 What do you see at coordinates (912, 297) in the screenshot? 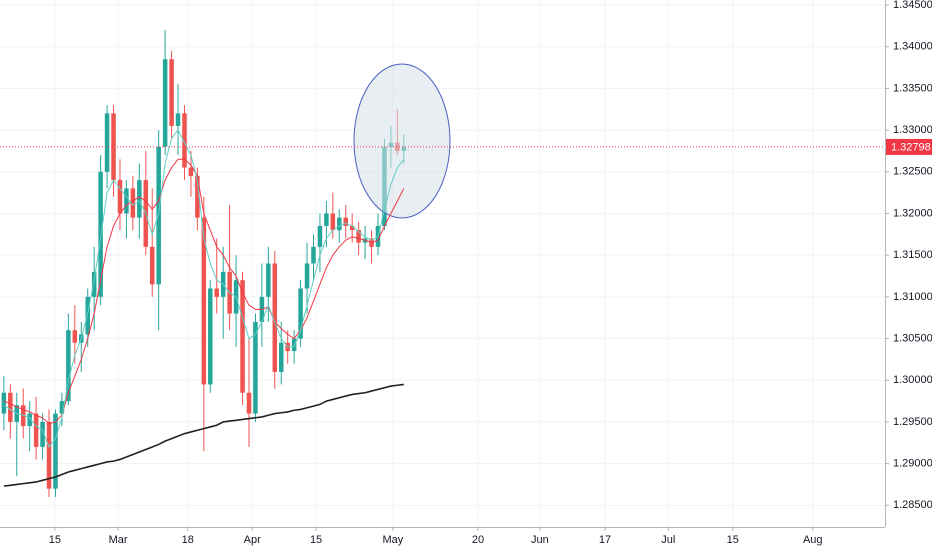
I see `y-tick-label: 1.31000` at bounding box center [912, 297].